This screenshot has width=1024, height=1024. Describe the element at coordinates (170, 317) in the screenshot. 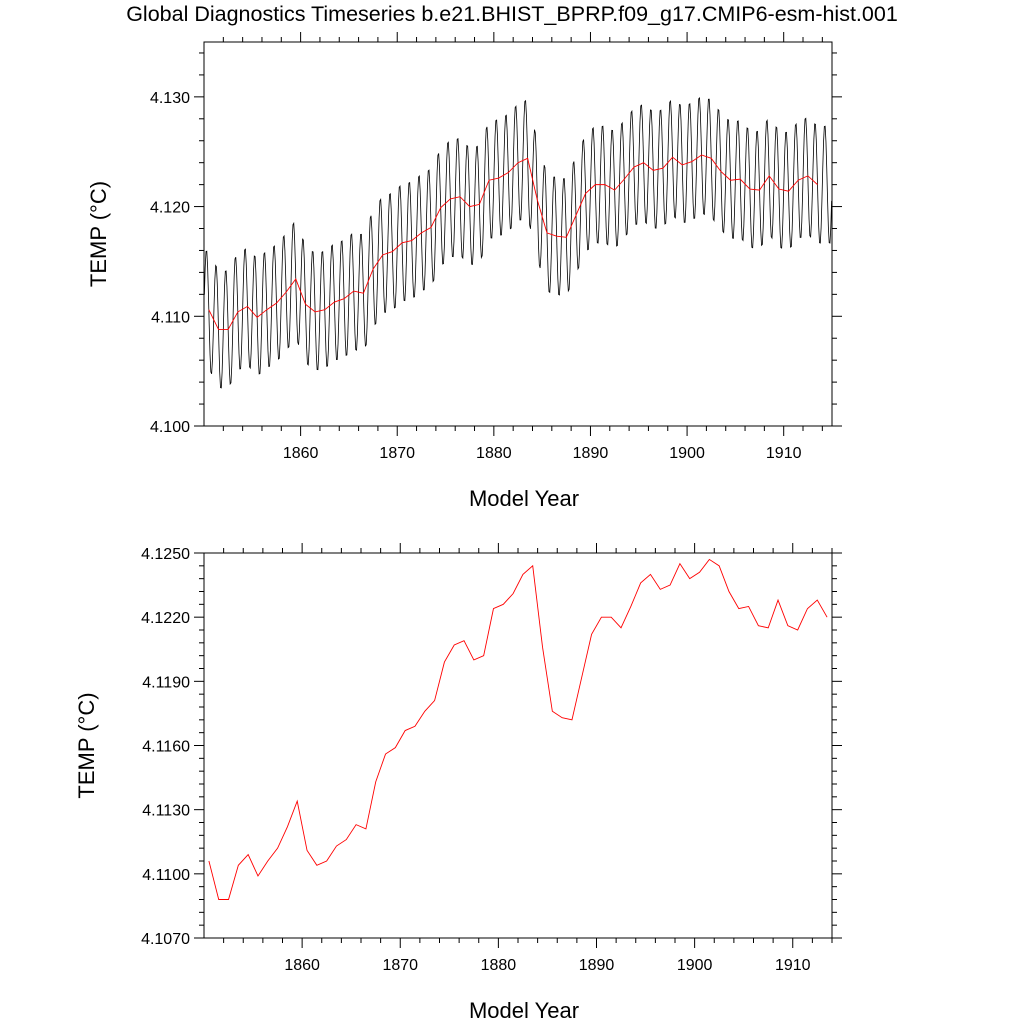

I see `top-y-tick-label: 4.110` at that location.